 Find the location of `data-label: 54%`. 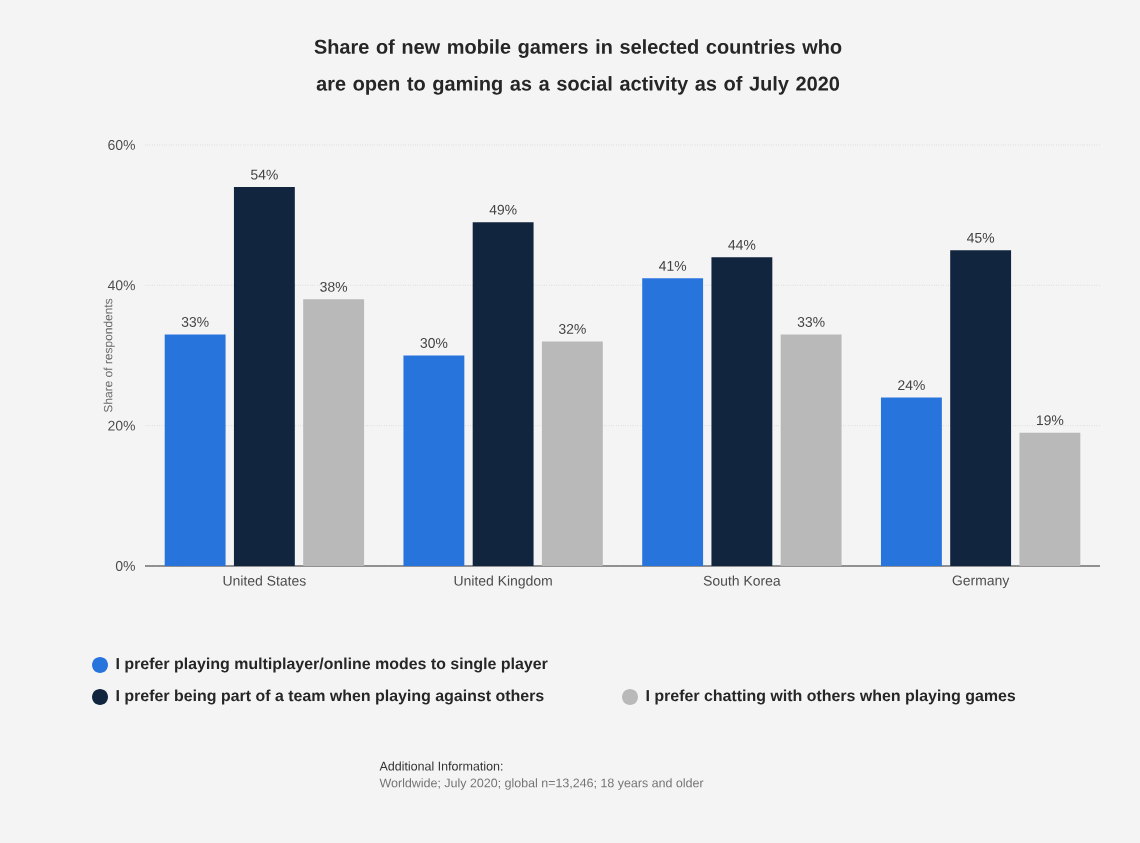

data-label: 54% is located at coordinates (264, 174).